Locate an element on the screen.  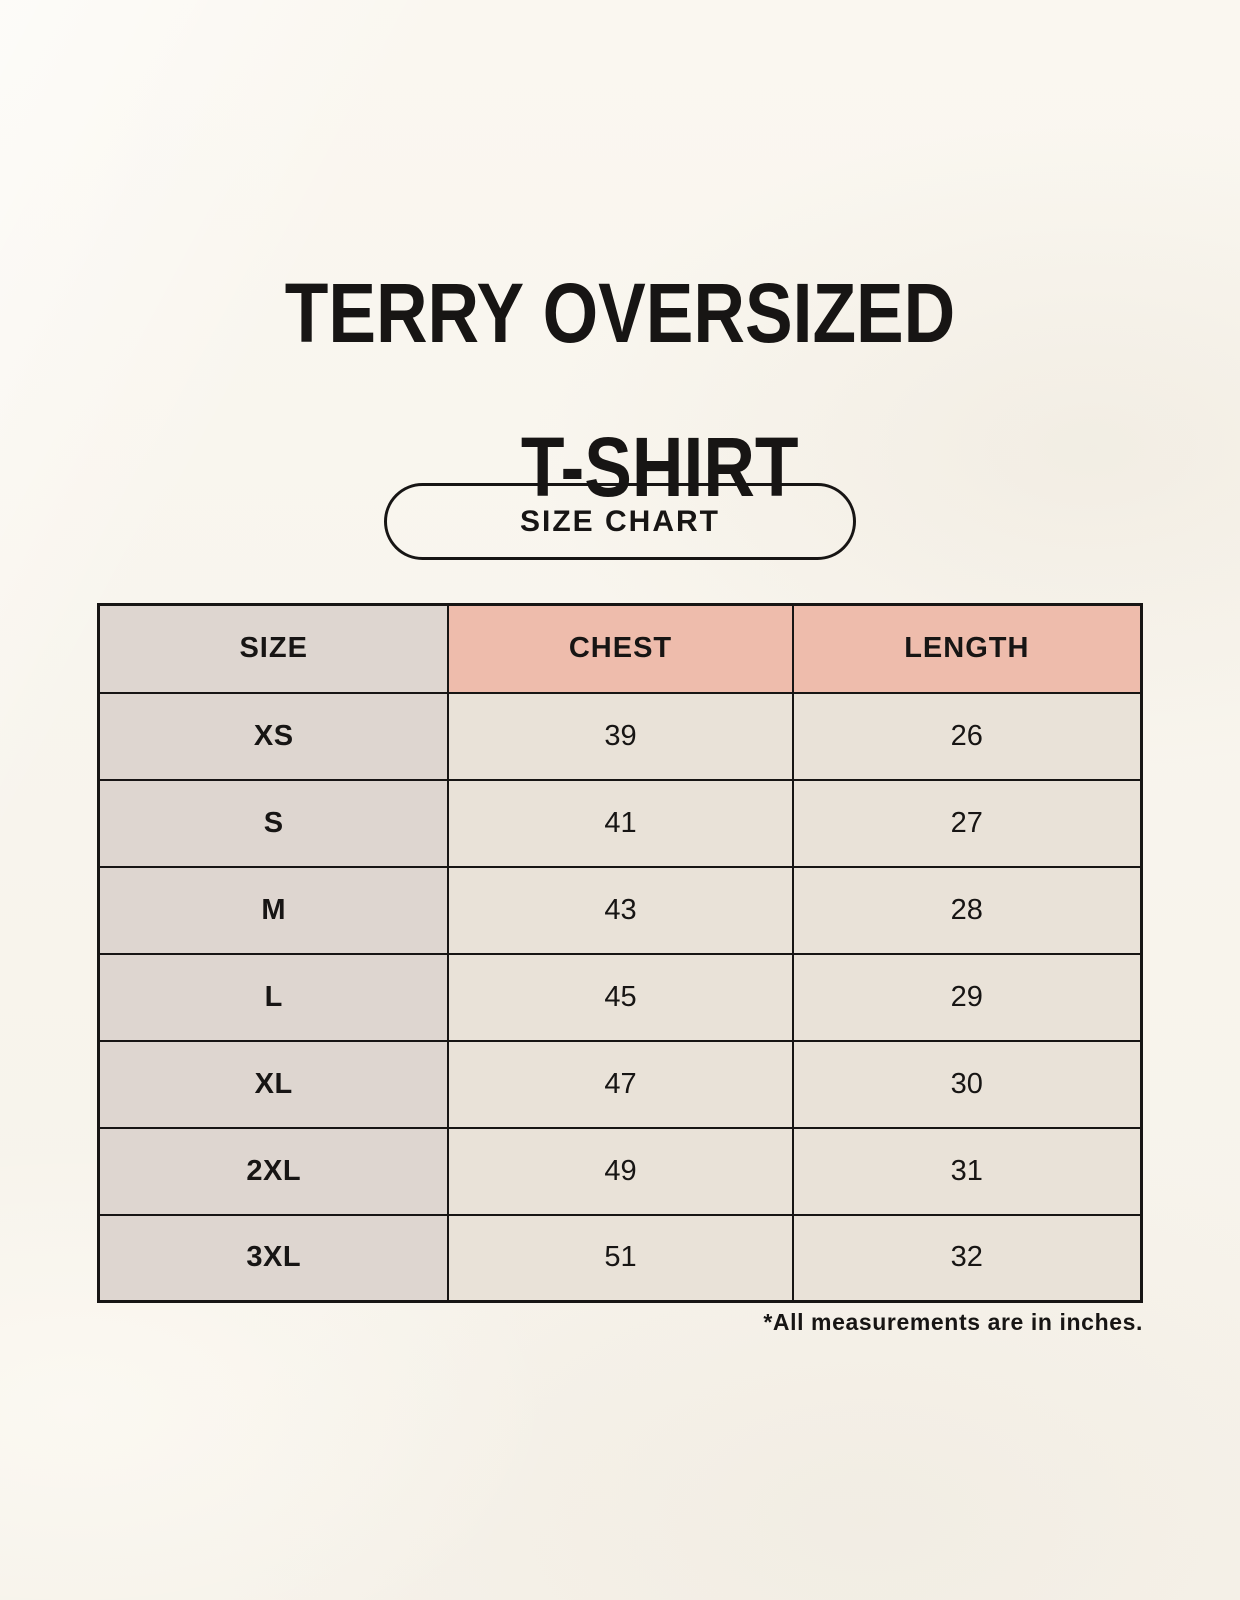
chest-cell: 45 is located at coordinates (620, 997).